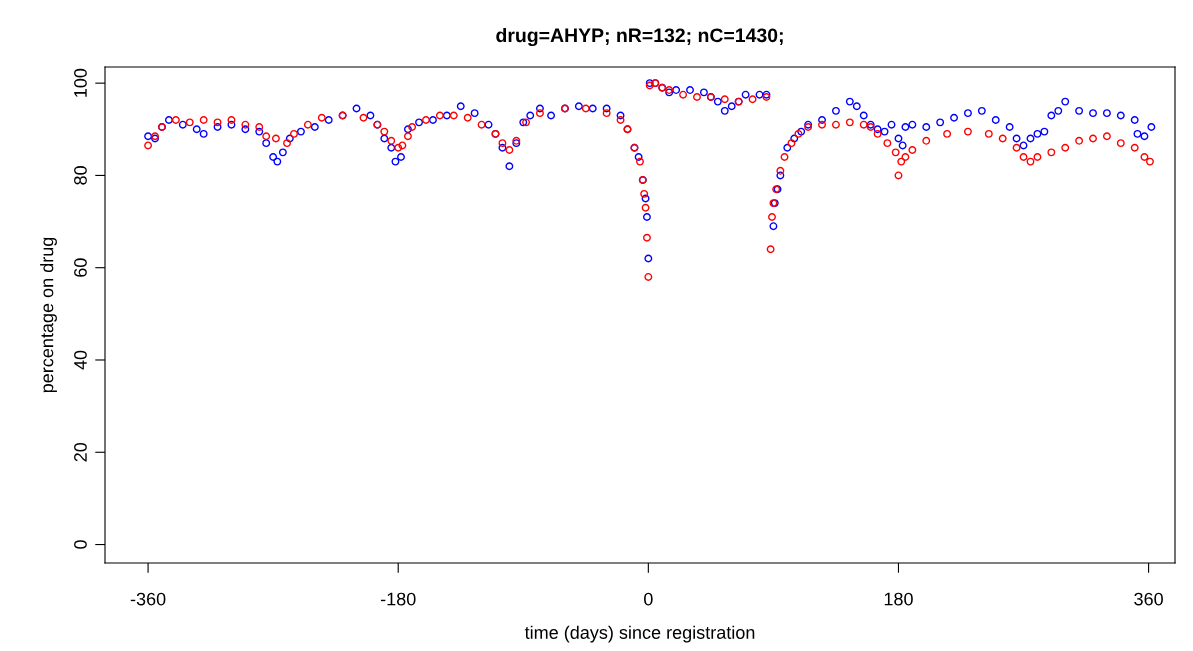 The image size is (1193, 651). What do you see at coordinates (48, 315) in the screenshot?
I see `y-axis-title: percentage on drug` at bounding box center [48, 315].